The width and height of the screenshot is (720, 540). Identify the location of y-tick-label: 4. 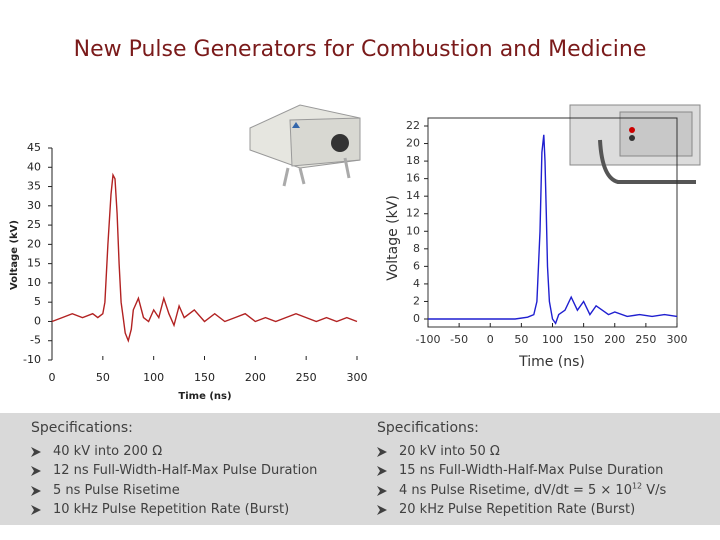
(416, 283).